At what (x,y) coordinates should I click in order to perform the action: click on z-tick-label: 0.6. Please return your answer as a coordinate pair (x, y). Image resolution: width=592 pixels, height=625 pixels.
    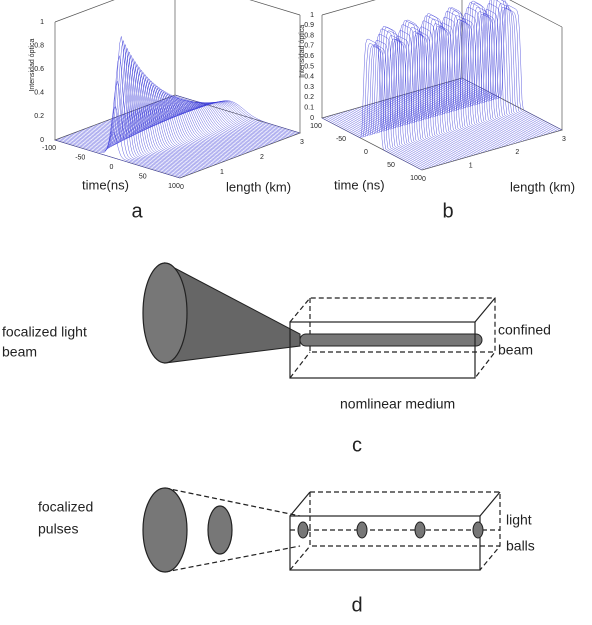
    Looking at the image, I should click on (309, 56).